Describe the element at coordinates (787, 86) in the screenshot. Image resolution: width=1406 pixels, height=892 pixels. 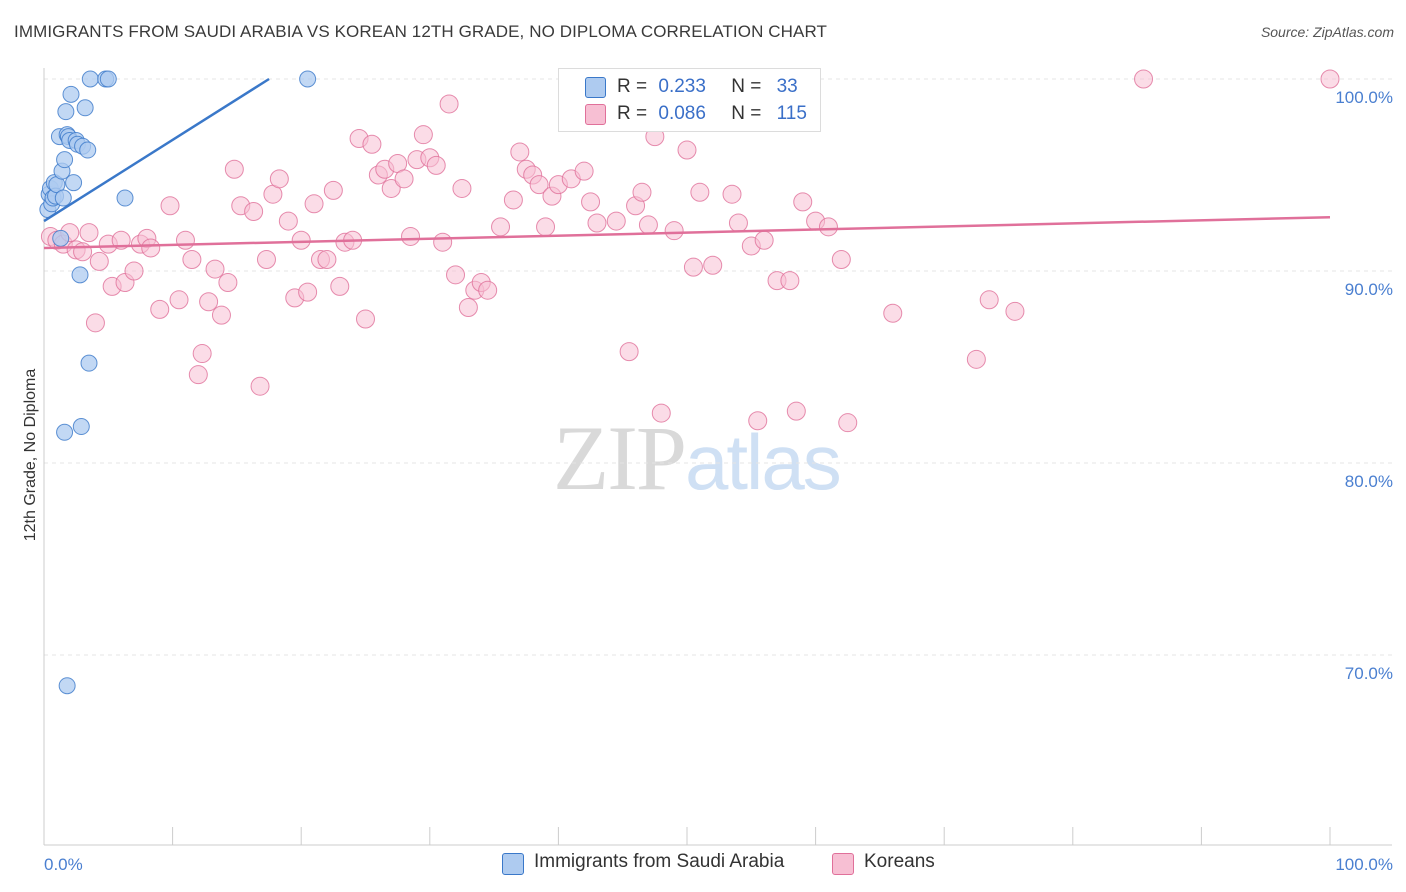
I see `legend-n-value: 33` at that location.